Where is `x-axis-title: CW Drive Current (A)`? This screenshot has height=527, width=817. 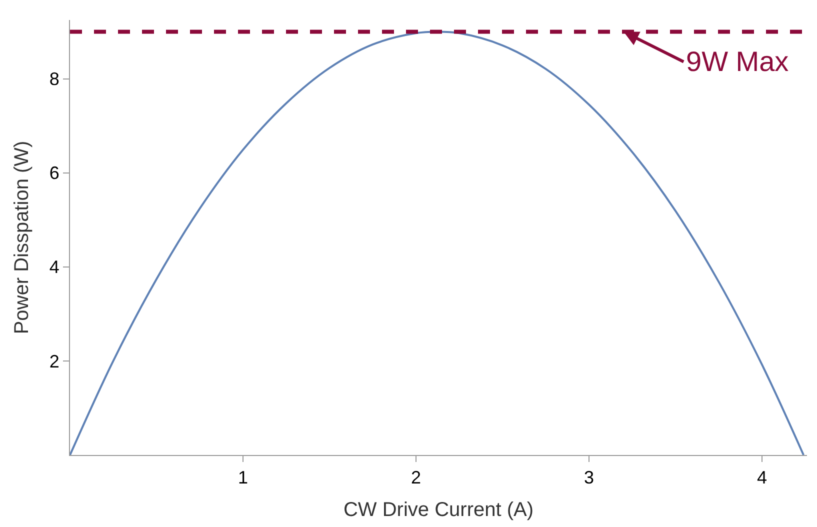
x-axis-title: CW Drive Current (A) is located at coordinates (438, 510).